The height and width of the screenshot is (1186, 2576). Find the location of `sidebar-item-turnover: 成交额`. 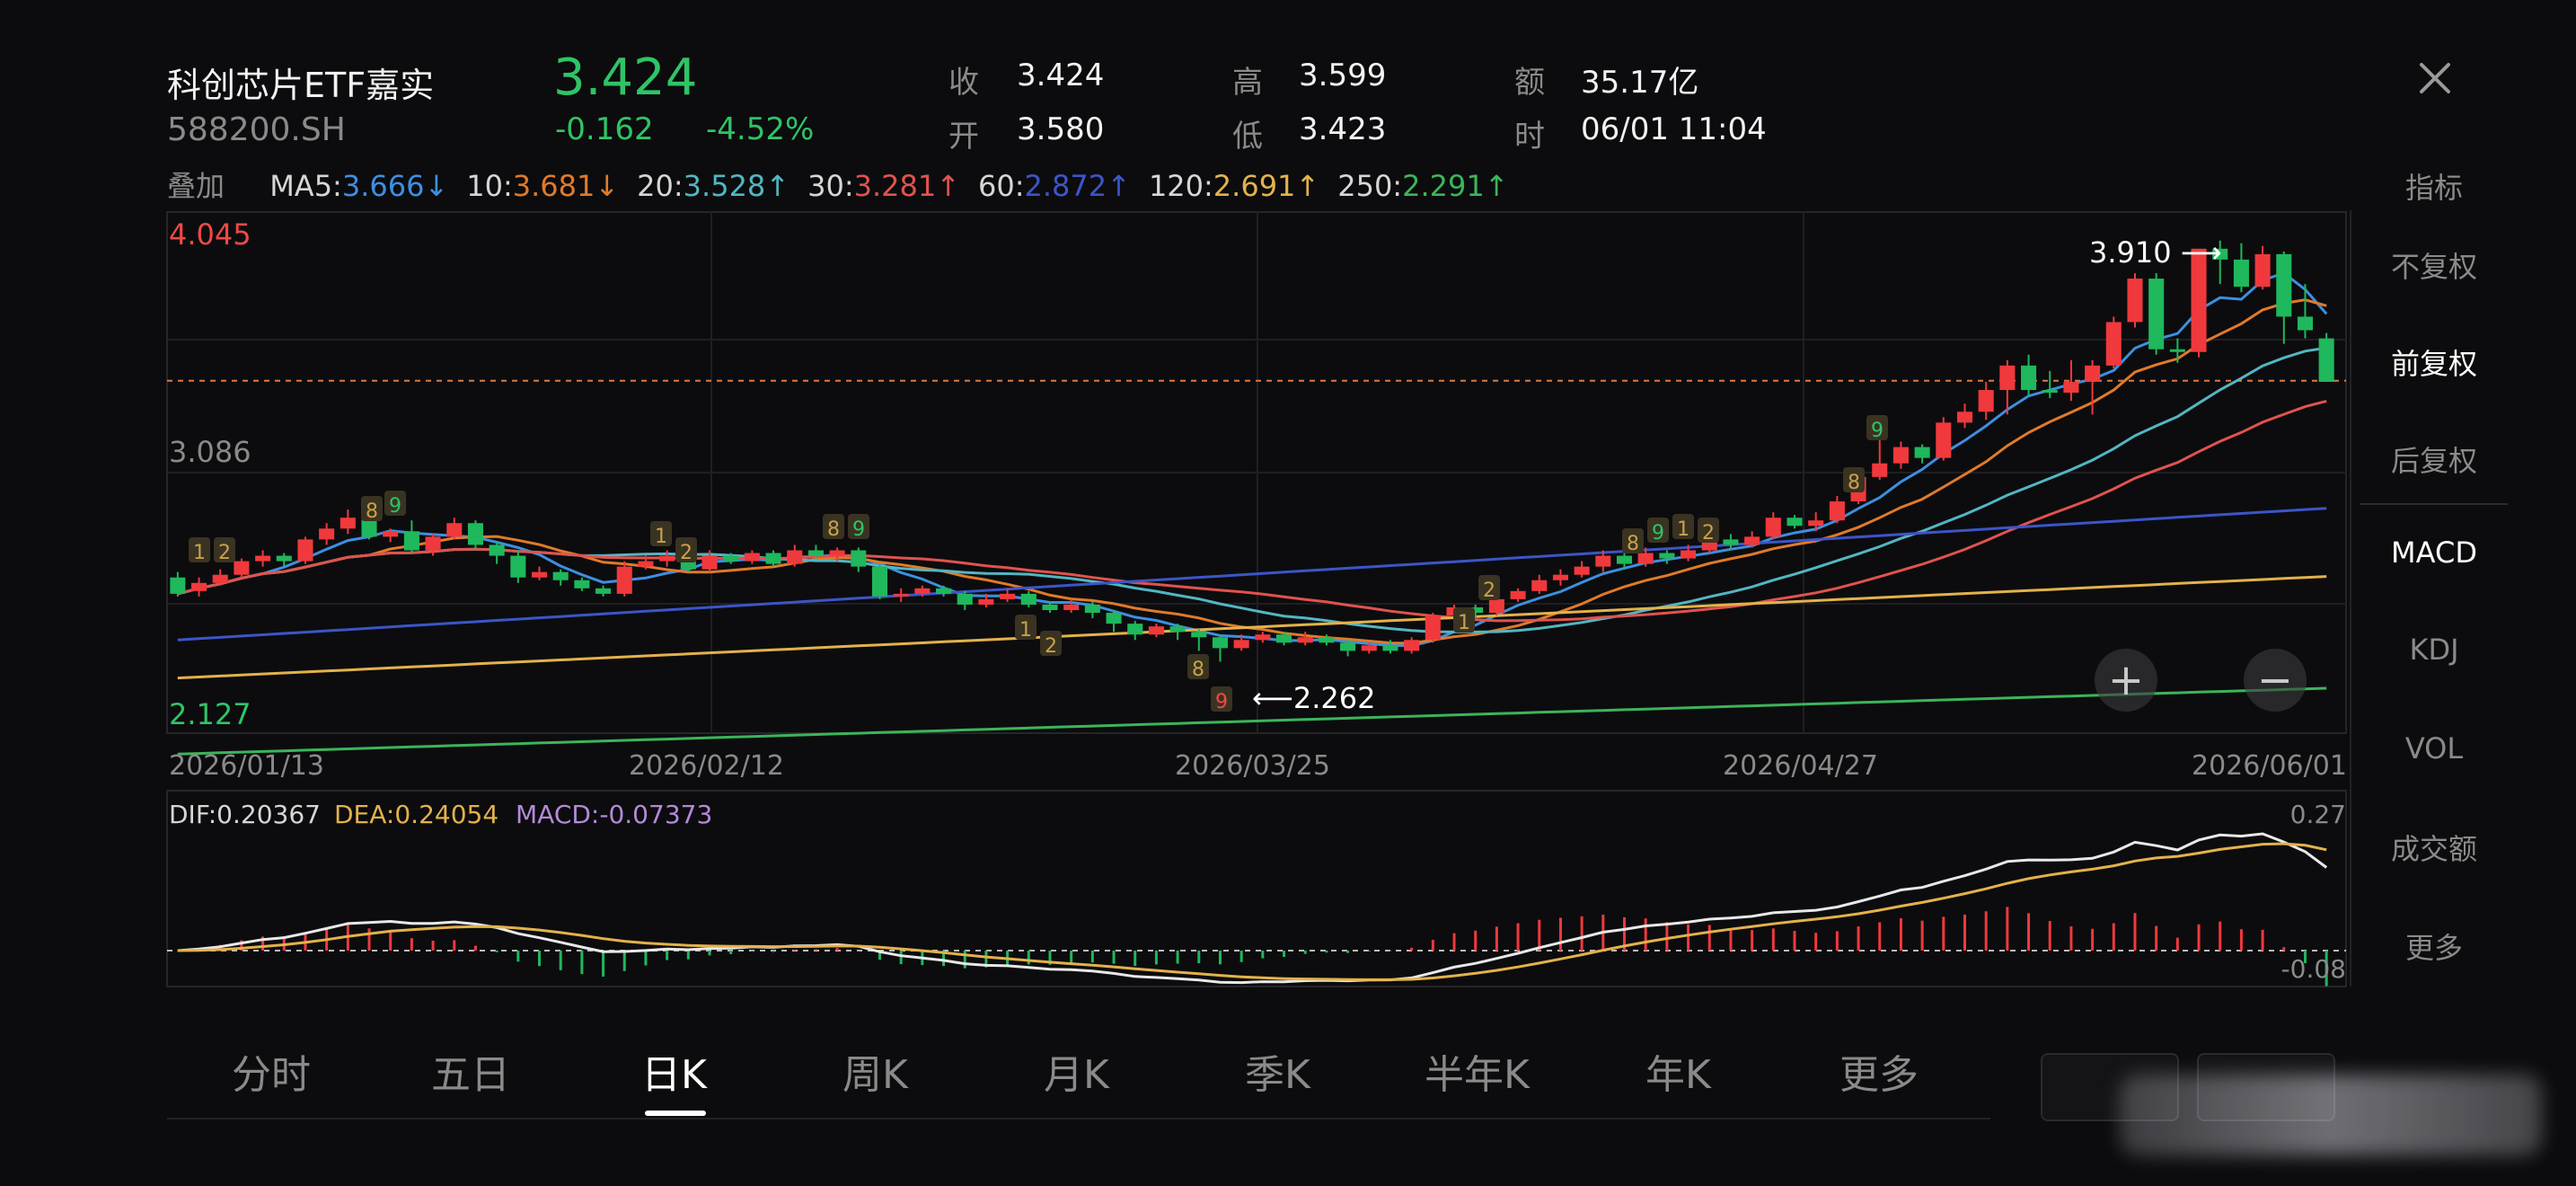

sidebar-item-turnover: 成交额 is located at coordinates (2433, 849).